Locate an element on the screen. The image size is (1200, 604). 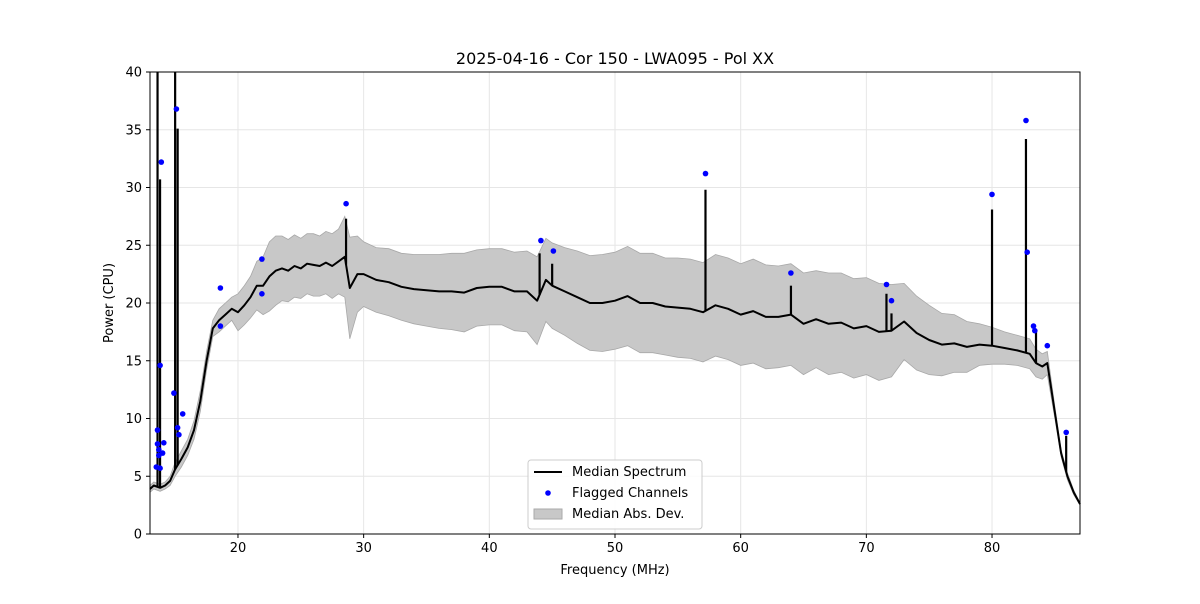
y-tick-label: 5 is located at coordinates (138, 477).